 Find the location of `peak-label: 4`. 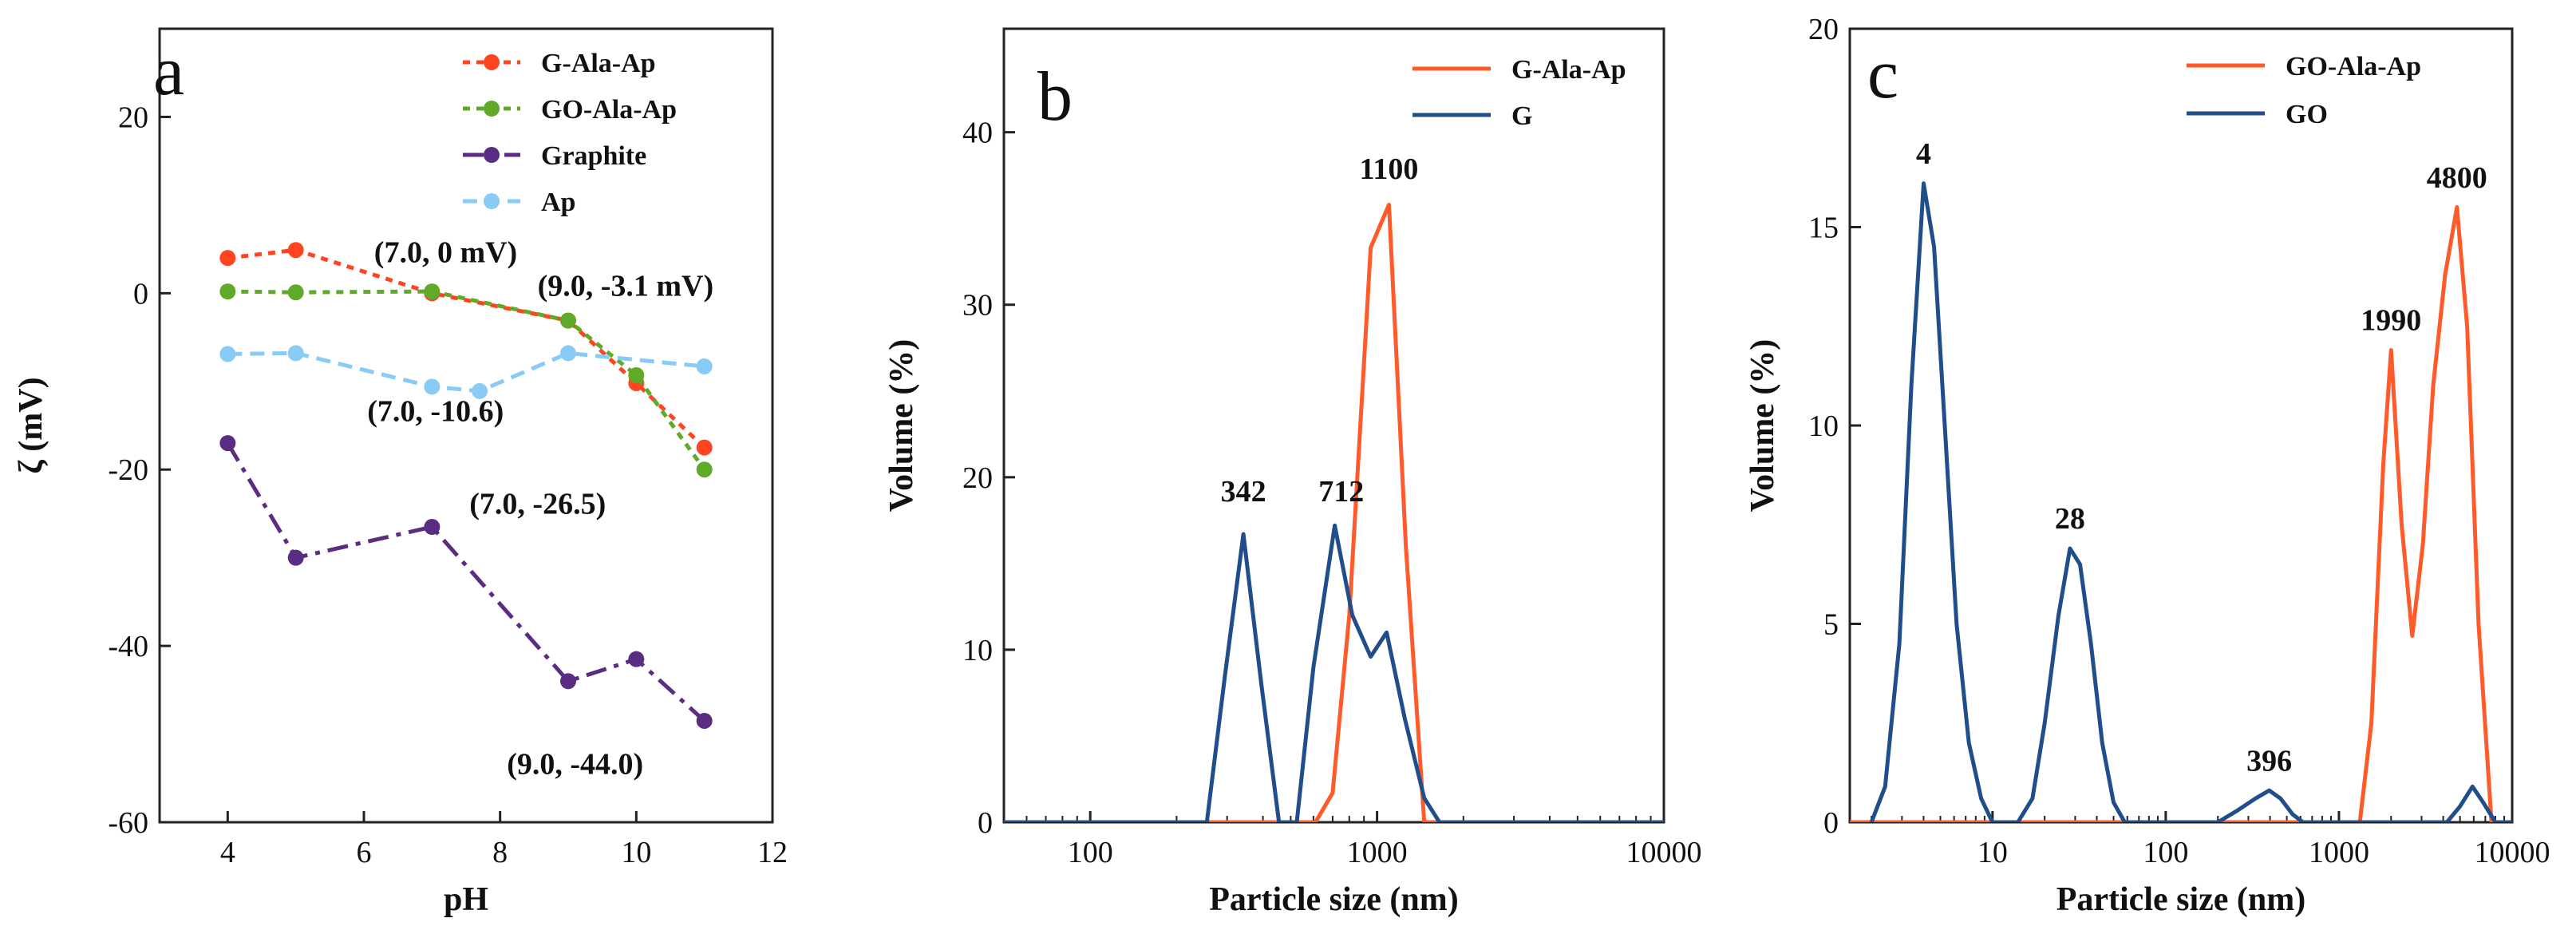

peak-label: 4 is located at coordinates (1923, 154).